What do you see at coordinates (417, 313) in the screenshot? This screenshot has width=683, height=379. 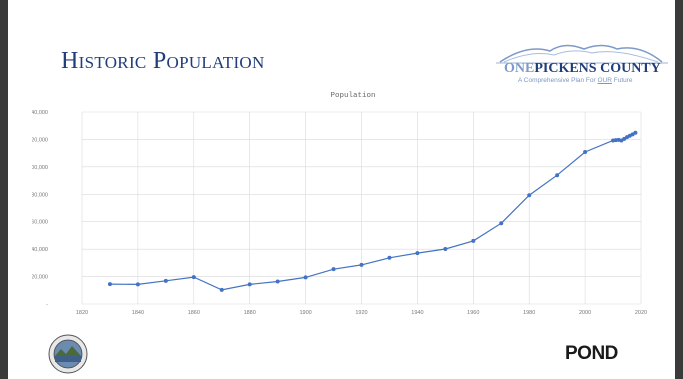 I see `x-tick-label: 1940` at bounding box center [417, 313].